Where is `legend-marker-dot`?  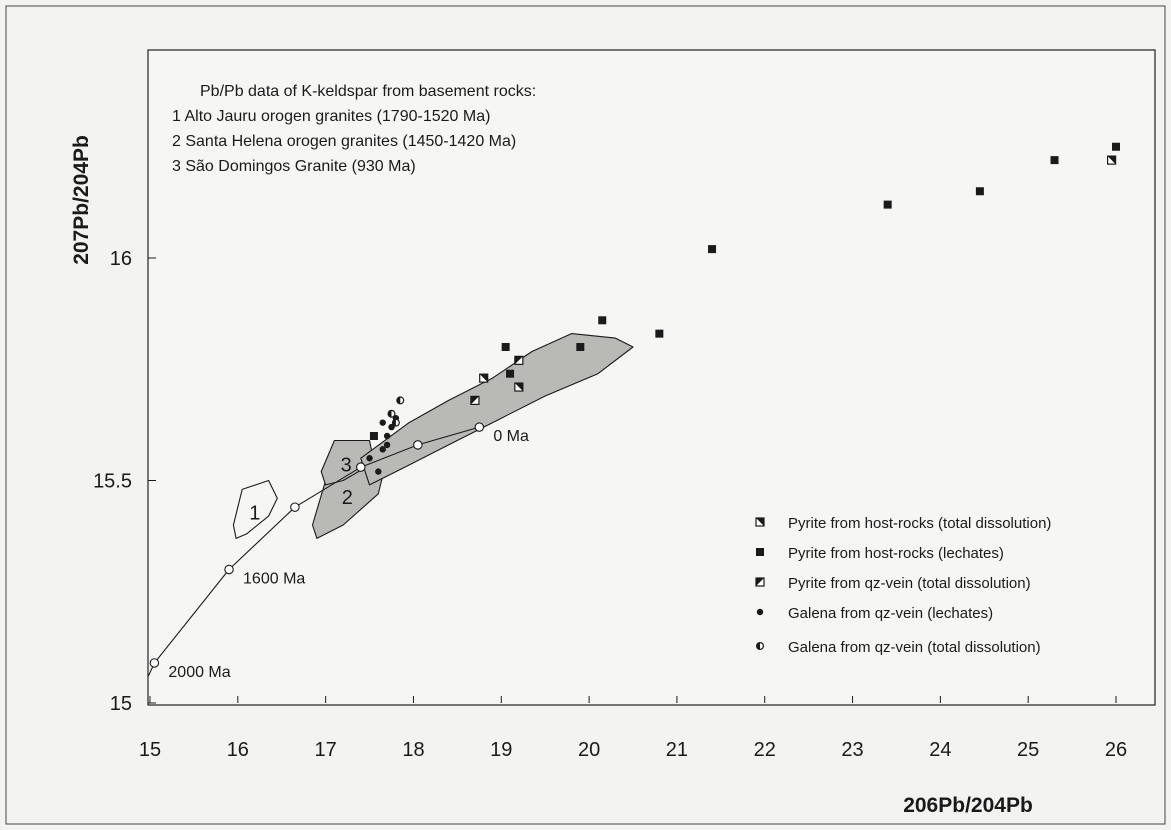
legend-marker-dot is located at coordinates (760, 612).